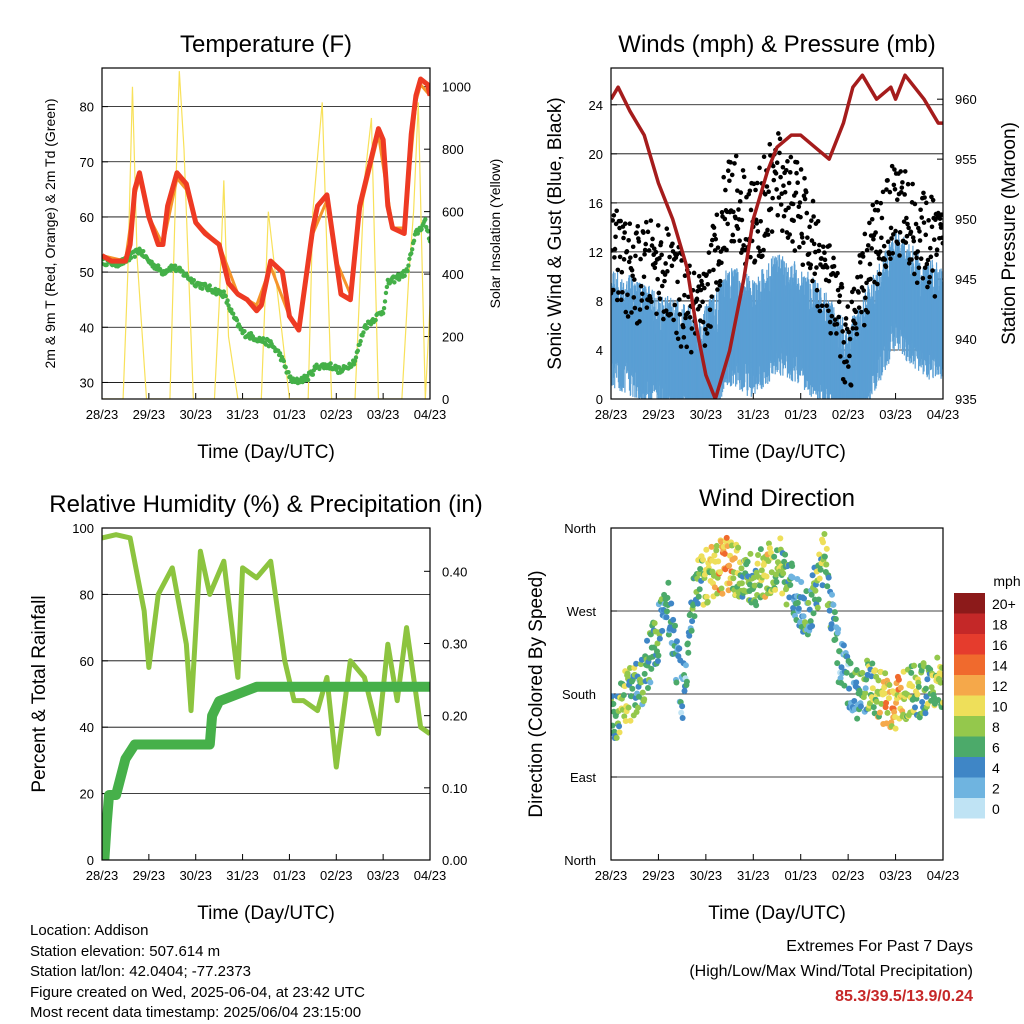 The width and height of the screenshot is (1024, 1024). I want to click on legend-label: 14, so click(1000, 666).